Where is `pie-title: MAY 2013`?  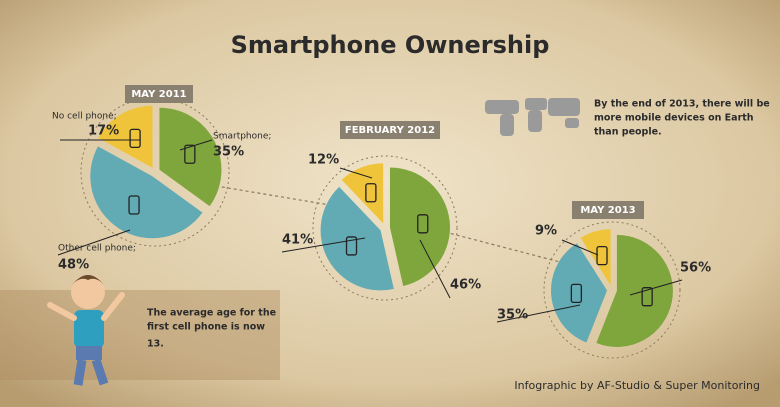 pie-title: MAY 2013 is located at coordinates (607, 210).